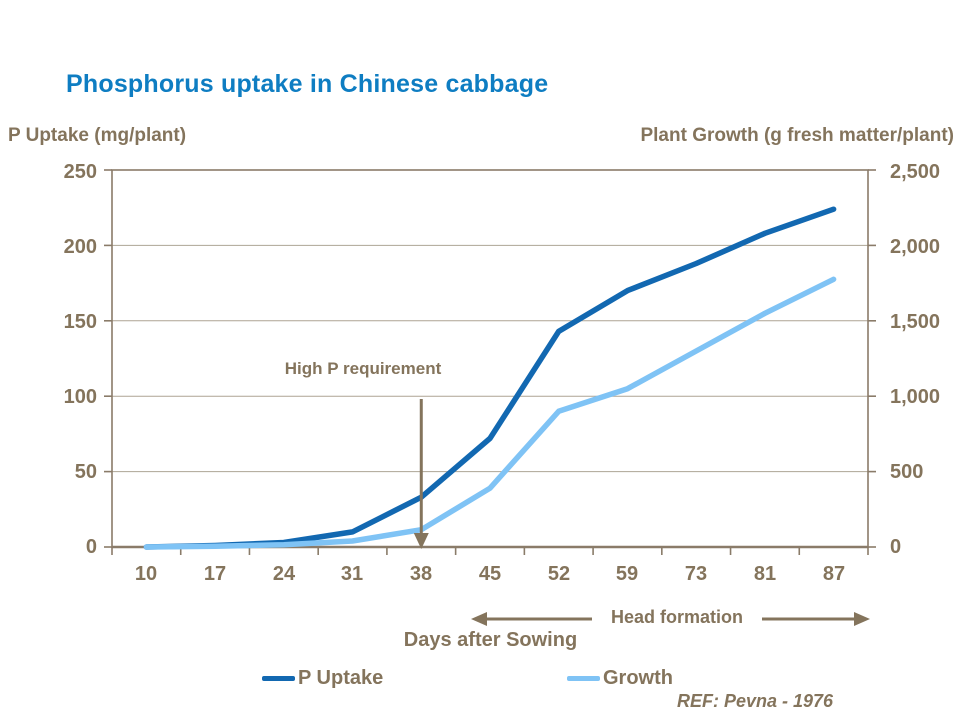 The height and width of the screenshot is (720, 960). Describe the element at coordinates (80, 322) in the screenshot. I see `left-axis-tick: 150` at that location.